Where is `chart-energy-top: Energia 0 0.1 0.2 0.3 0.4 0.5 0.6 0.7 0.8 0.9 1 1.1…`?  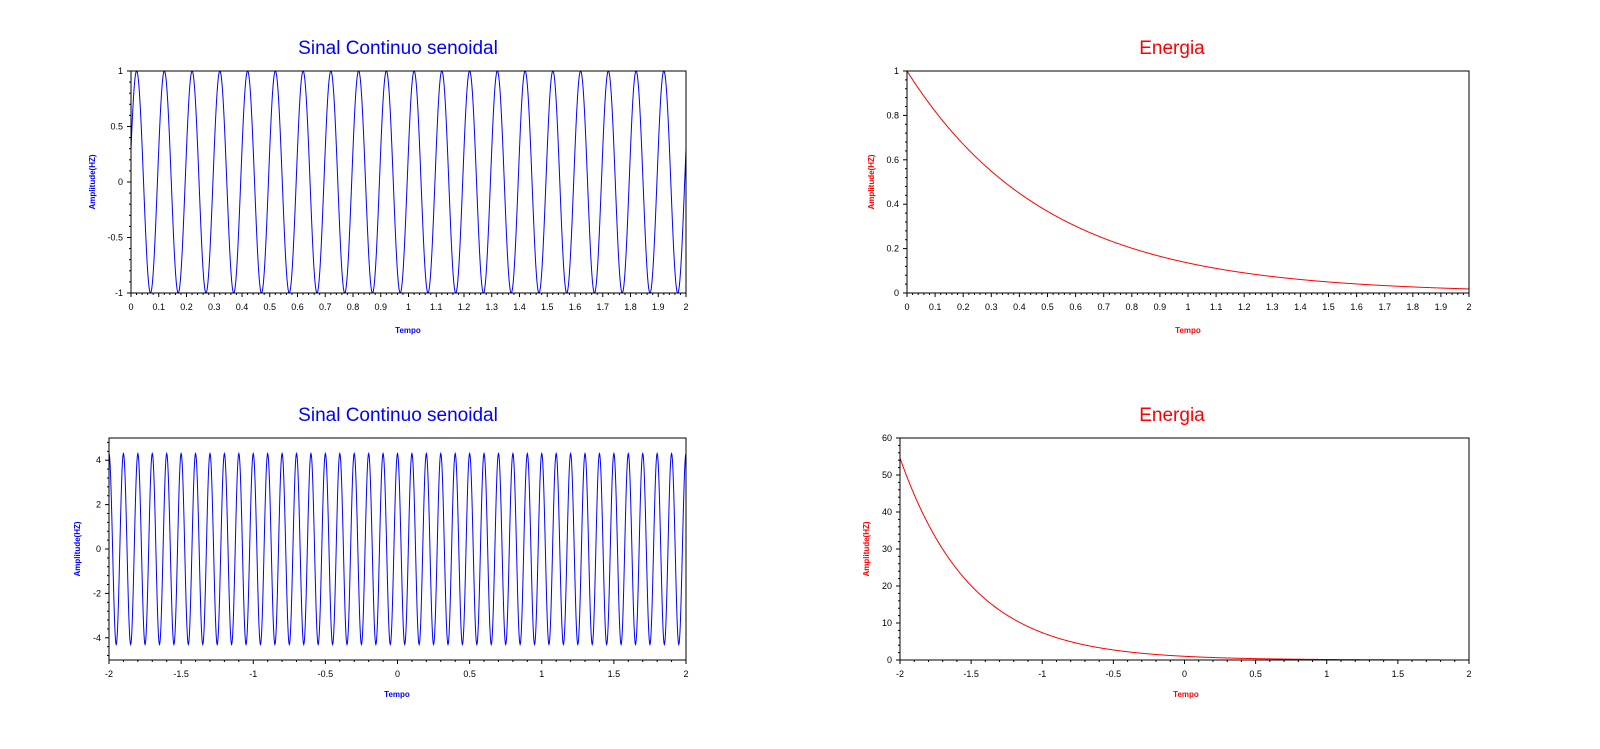 chart-energy-top: Energia 0 0.1 0.2 0.3 0.4 0.5 0.6 0.7 0.8 0.9 1 1.1… is located at coordinates (1169, 186).